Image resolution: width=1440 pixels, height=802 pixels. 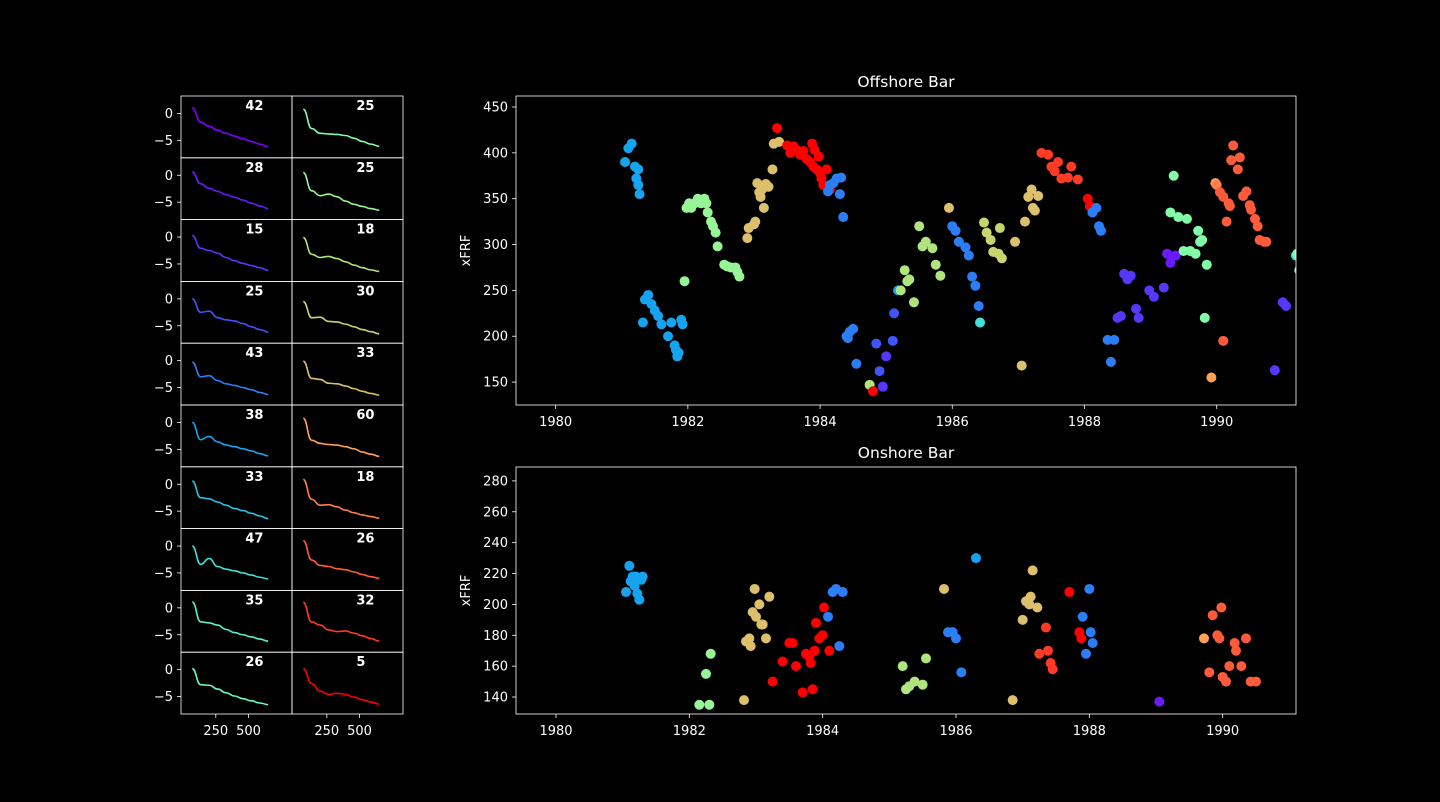 I want to click on x-tick-label: 1984, so click(x=820, y=422).